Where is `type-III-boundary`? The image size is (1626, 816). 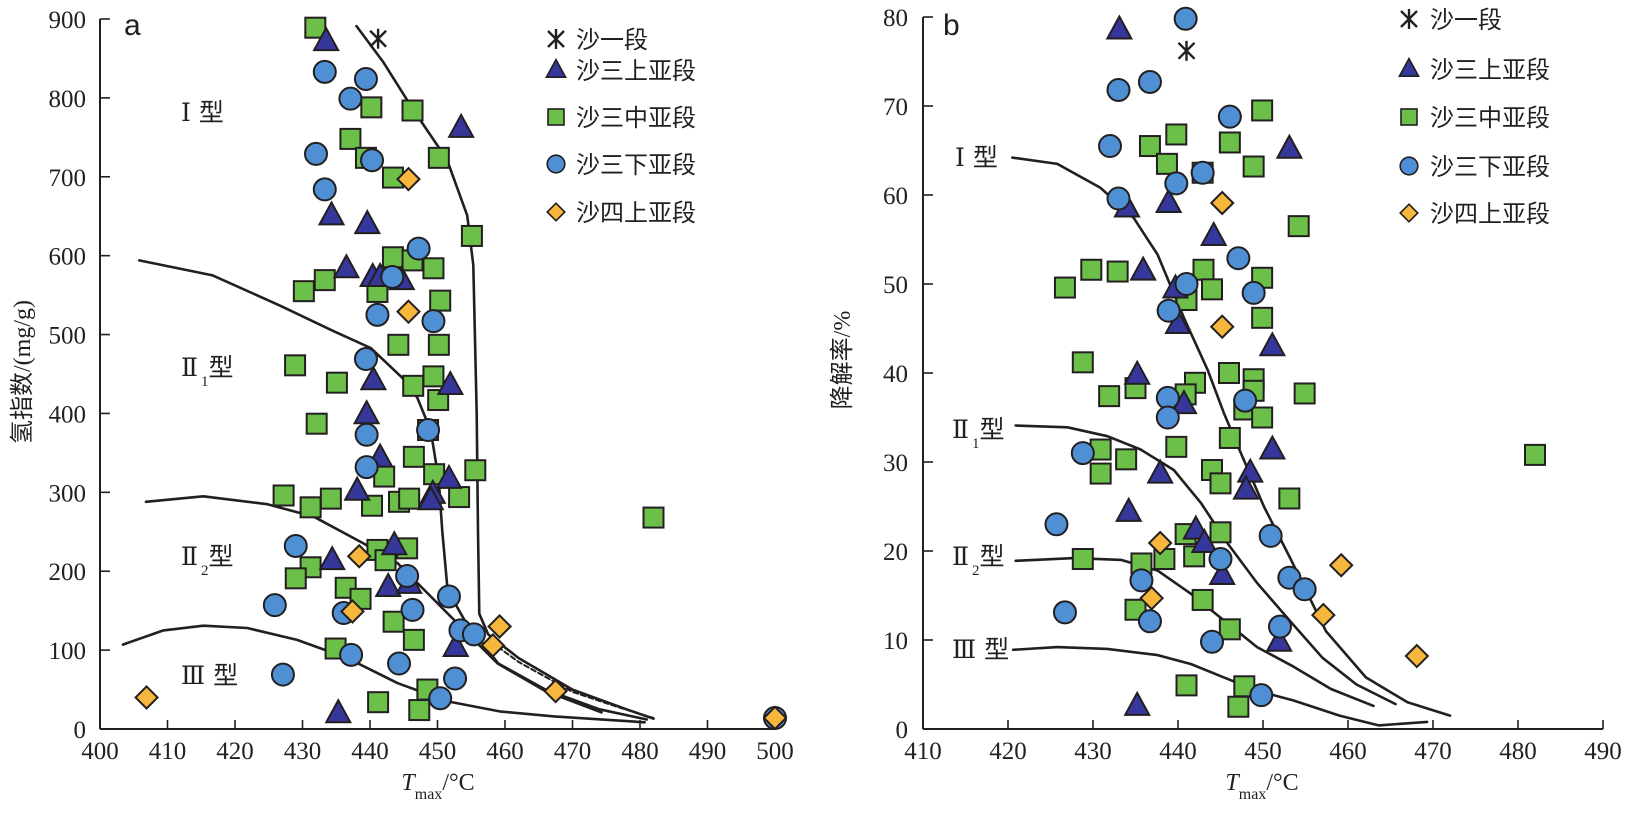
type-III-boundary is located at coordinates (1220, 686).